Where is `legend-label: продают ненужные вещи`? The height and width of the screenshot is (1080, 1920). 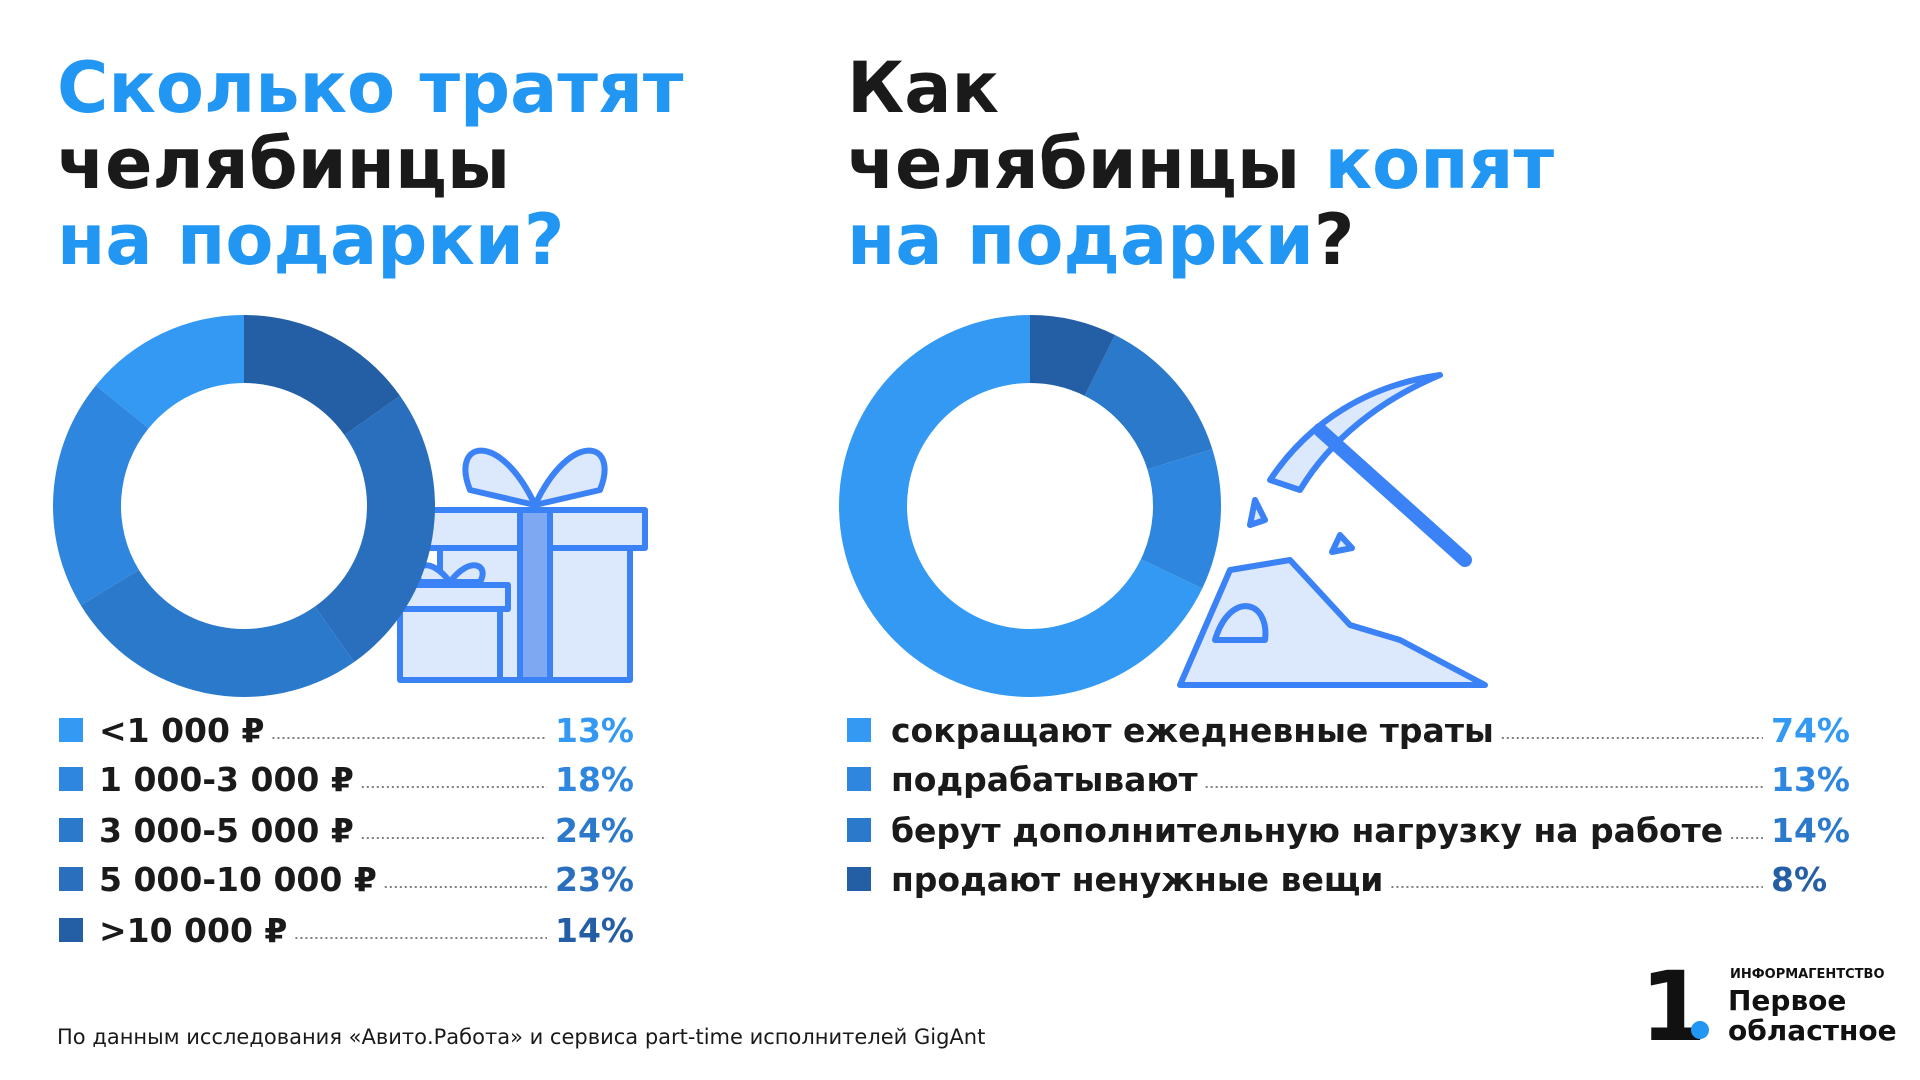
legend-label: продают ненужные вещи is located at coordinates (1137, 879).